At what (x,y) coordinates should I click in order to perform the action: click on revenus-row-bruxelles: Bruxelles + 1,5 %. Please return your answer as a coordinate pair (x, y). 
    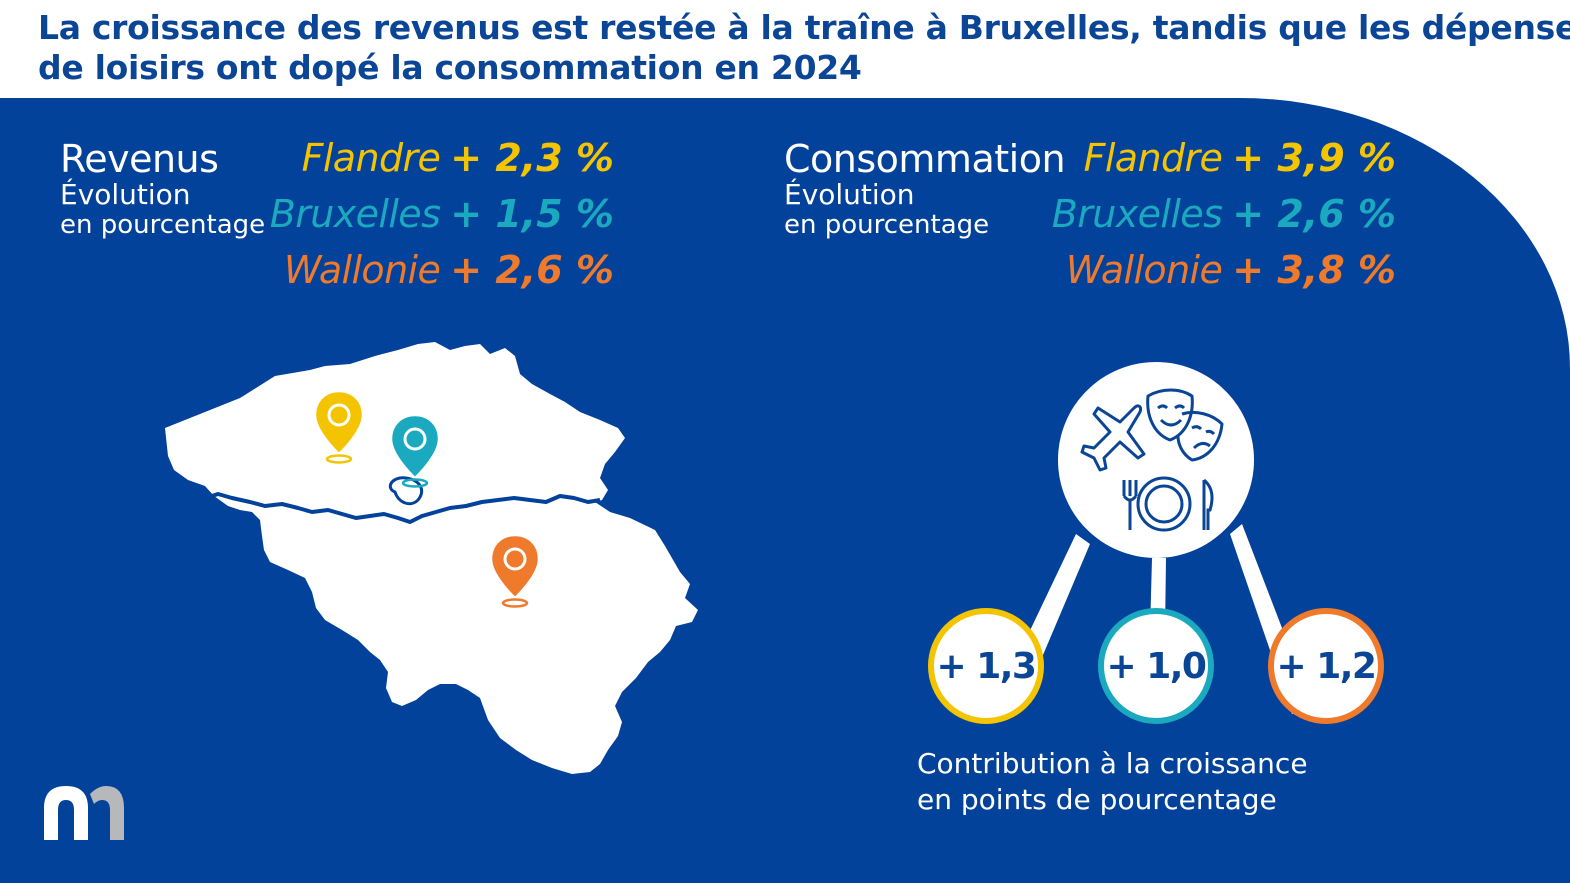
    Looking at the image, I should click on (314, 214).